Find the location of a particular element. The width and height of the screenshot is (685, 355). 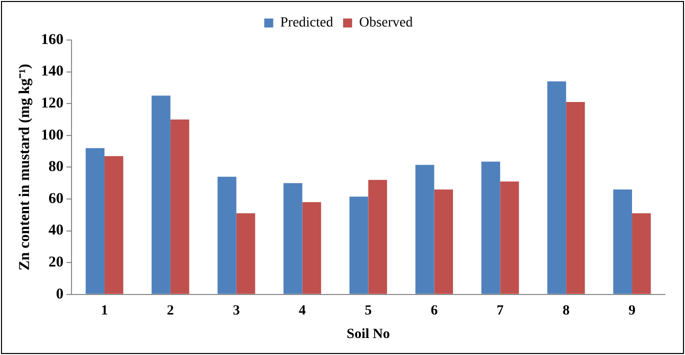

x-tick-label: 6 is located at coordinates (434, 310).